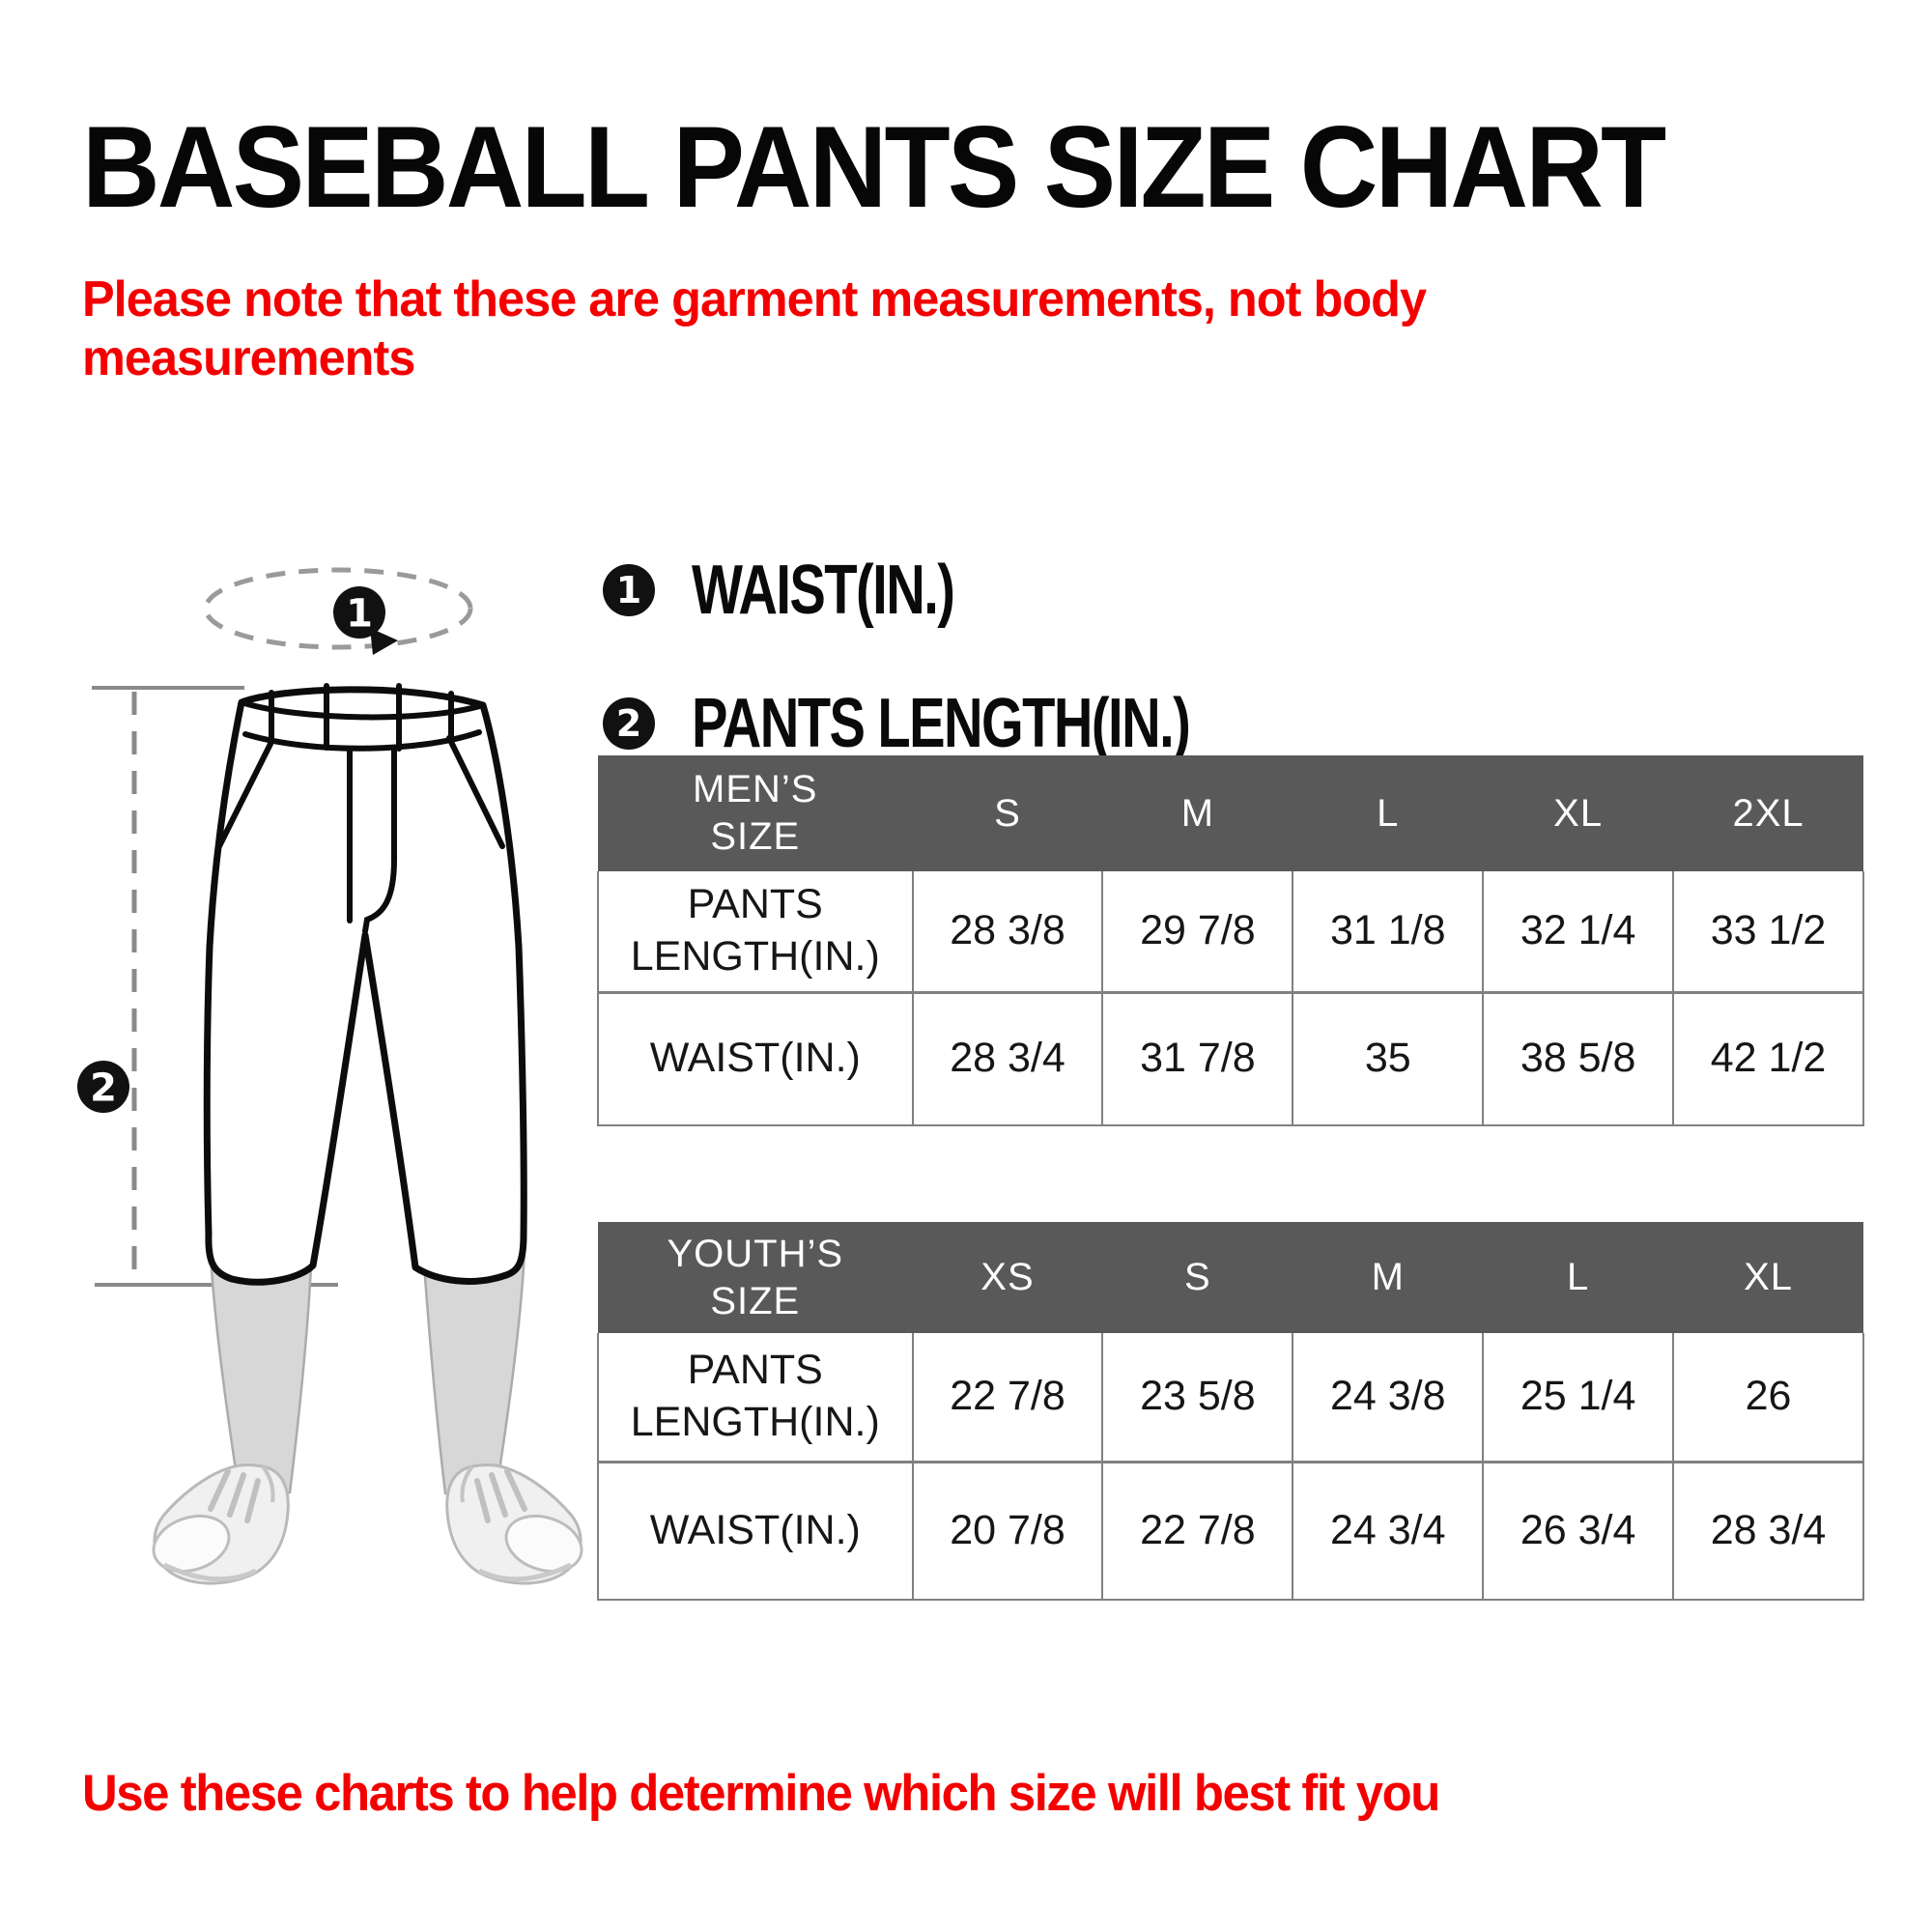 The image size is (1932, 1932). Describe the element at coordinates (874, 167) in the screenshot. I see `page-title: BASEBALL PANTS SIZE CHART` at that location.